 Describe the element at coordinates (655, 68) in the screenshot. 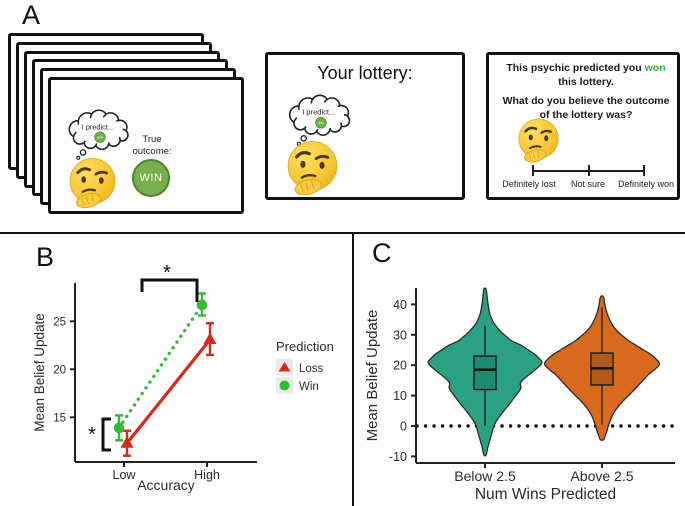

I see `statement-won: won` at that location.